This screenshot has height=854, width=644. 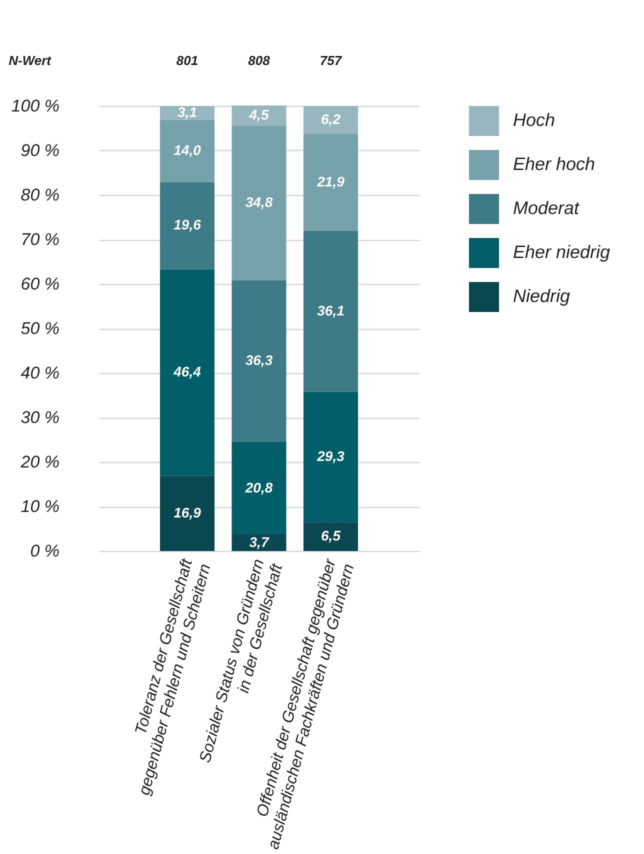 I want to click on data-label: 4,5, so click(x=258, y=114).